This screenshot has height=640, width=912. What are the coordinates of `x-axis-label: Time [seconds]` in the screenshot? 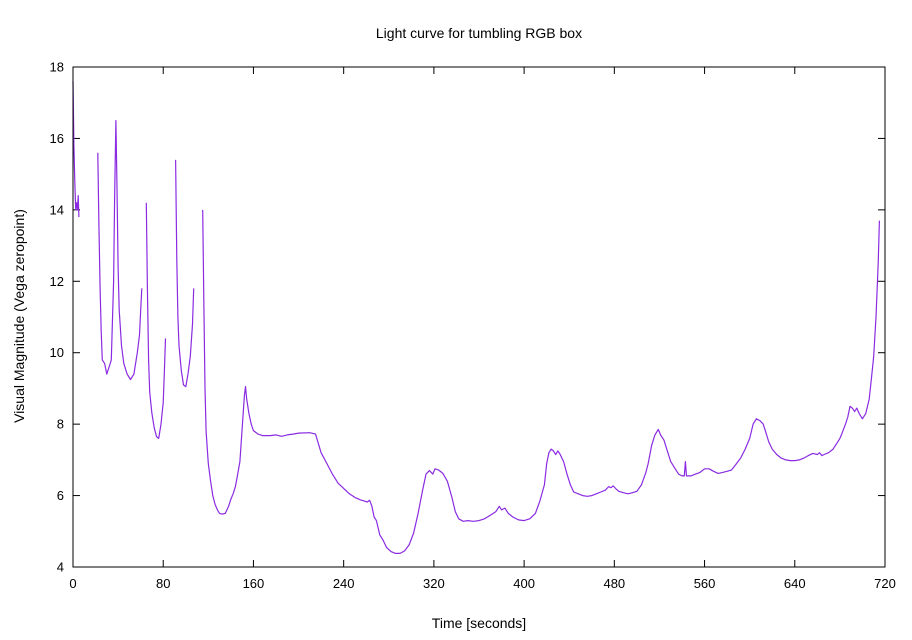 It's located at (479, 623).